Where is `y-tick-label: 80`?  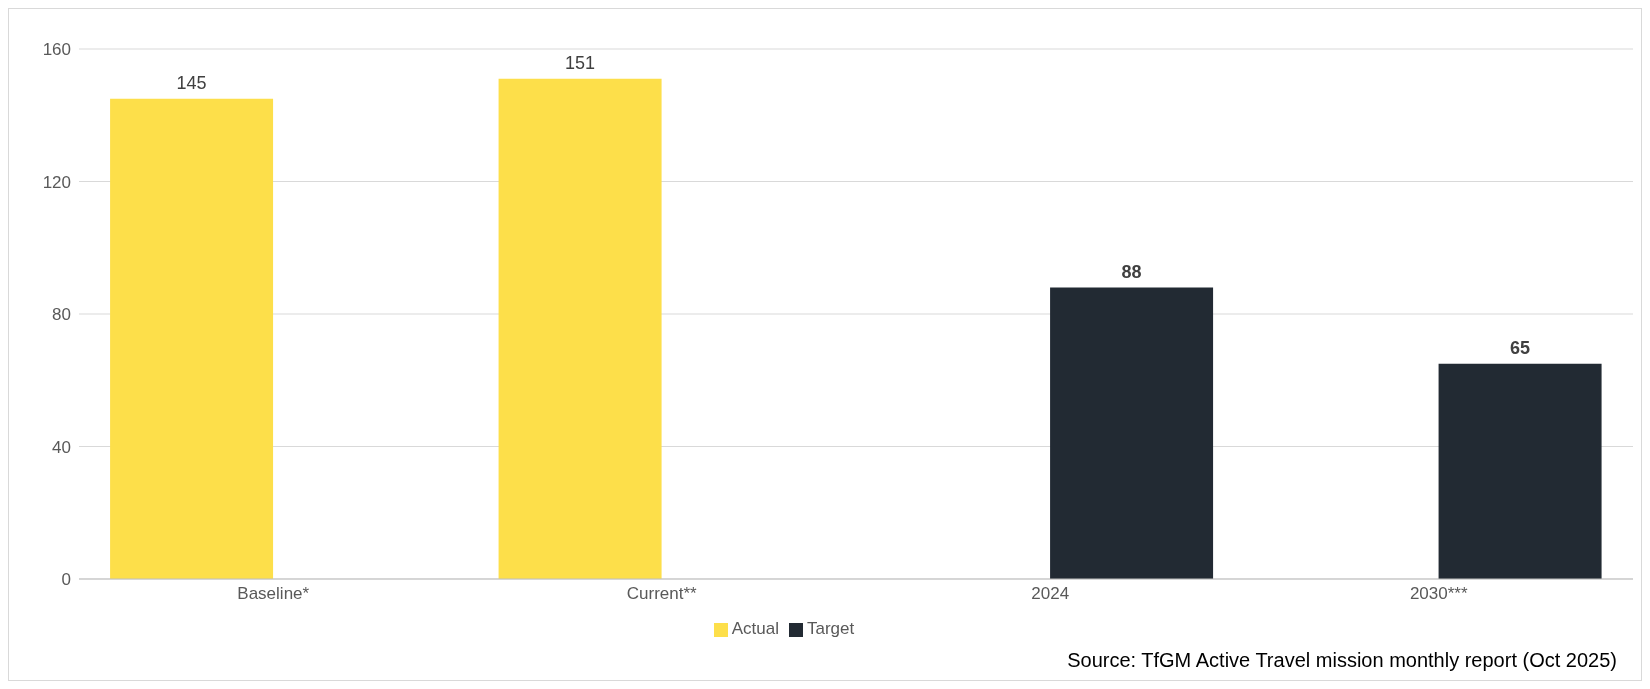
y-tick-label: 80 is located at coordinates (61, 315).